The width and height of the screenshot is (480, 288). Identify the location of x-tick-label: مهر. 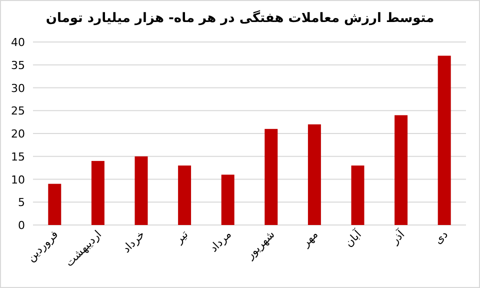
(309, 239).